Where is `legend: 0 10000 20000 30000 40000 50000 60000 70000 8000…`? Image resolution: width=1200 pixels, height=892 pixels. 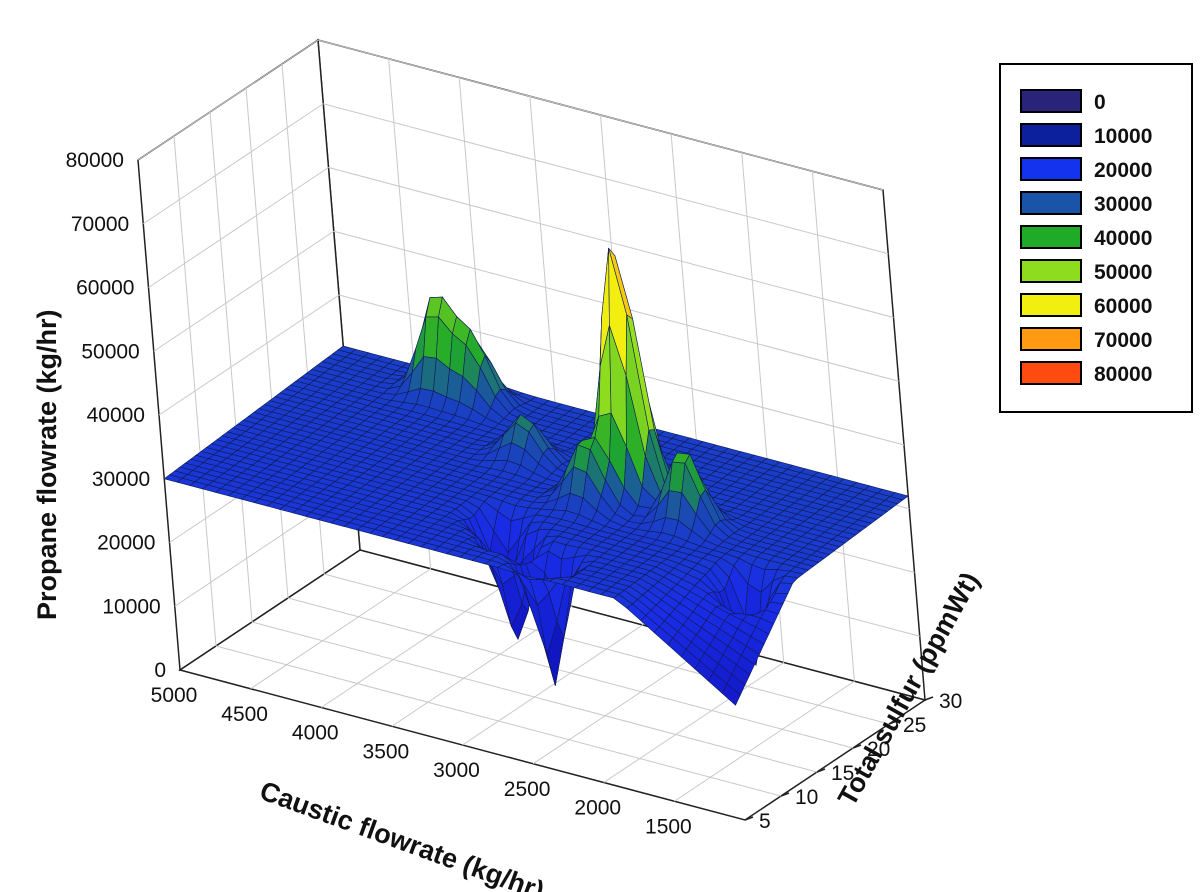
legend: 0 10000 20000 30000 40000 50000 60000 70000 8000… is located at coordinates (1096, 238).